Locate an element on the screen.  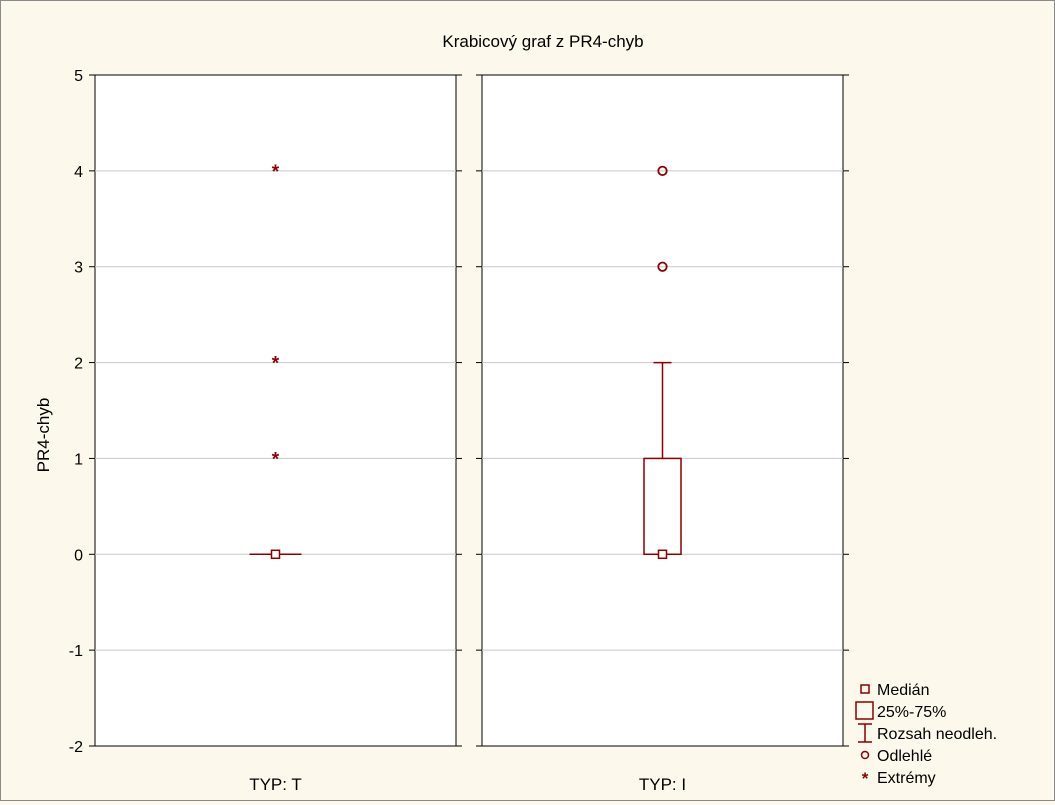
legend-label: Rozsah neodleh. is located at coordinates (937, 734).